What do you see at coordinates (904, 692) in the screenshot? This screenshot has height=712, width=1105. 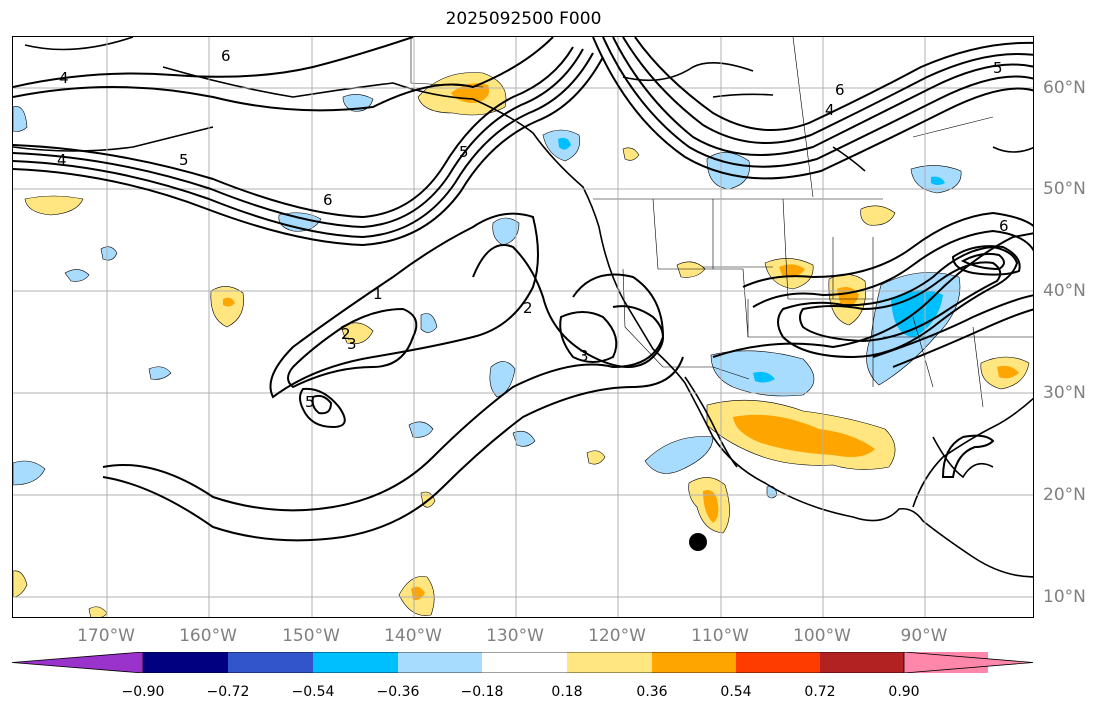 I see `colorbar-tick-label: 0.90` at bounding box center [904, 692].